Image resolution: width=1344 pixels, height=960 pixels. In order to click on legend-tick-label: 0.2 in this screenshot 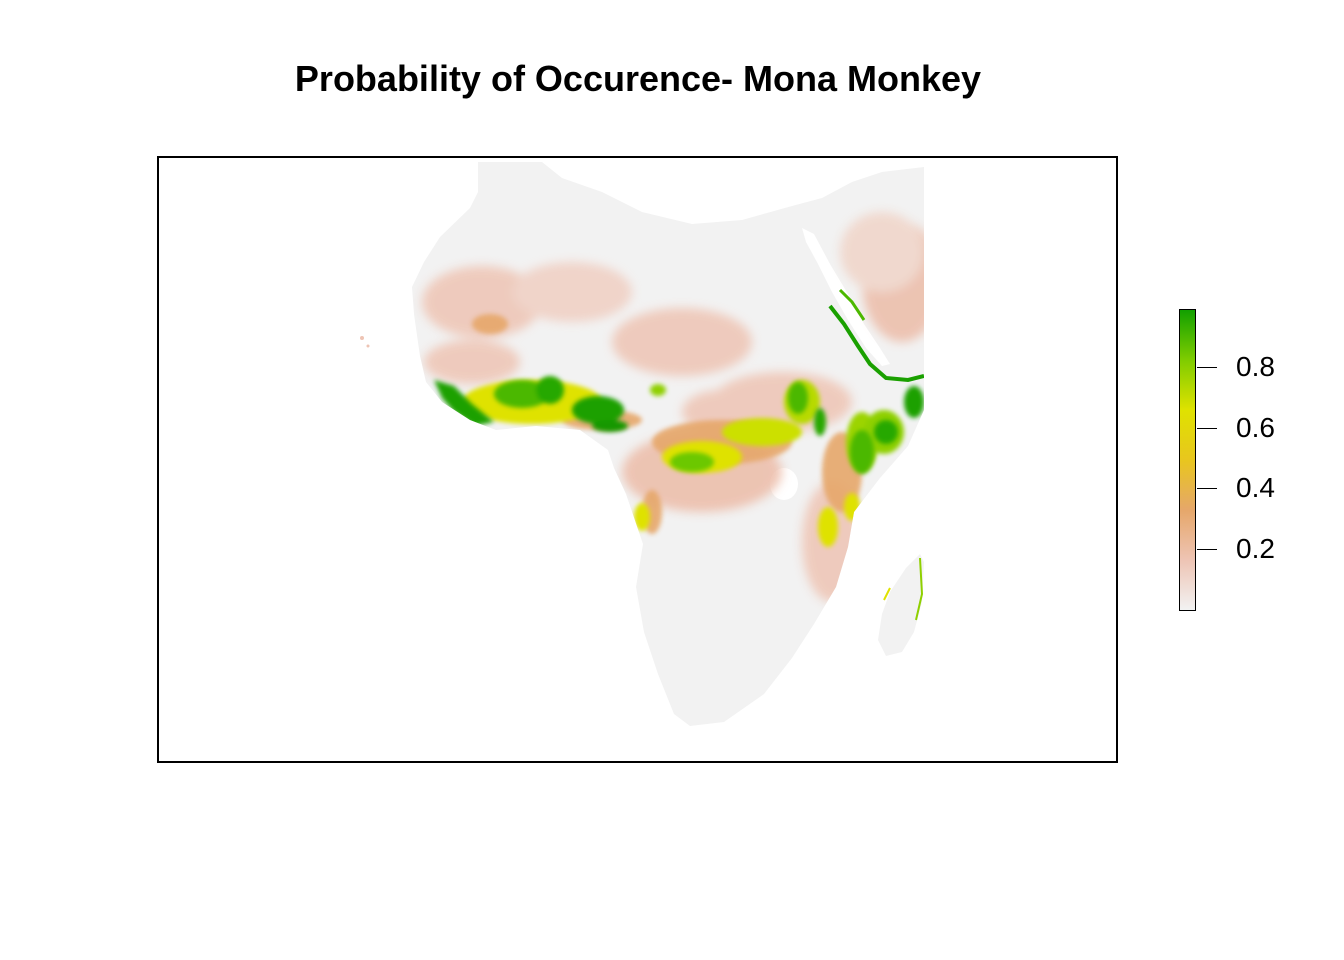, I will do `click(1255, 548)`.